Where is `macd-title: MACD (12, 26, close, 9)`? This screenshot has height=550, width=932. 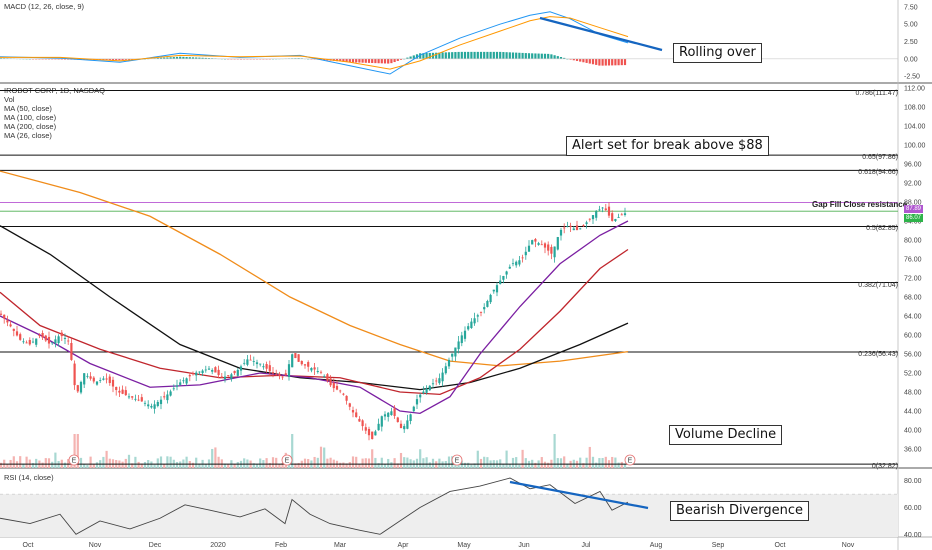
macd-title: MACD (12, 26, close, 9) is located at coordinates (44, 6).